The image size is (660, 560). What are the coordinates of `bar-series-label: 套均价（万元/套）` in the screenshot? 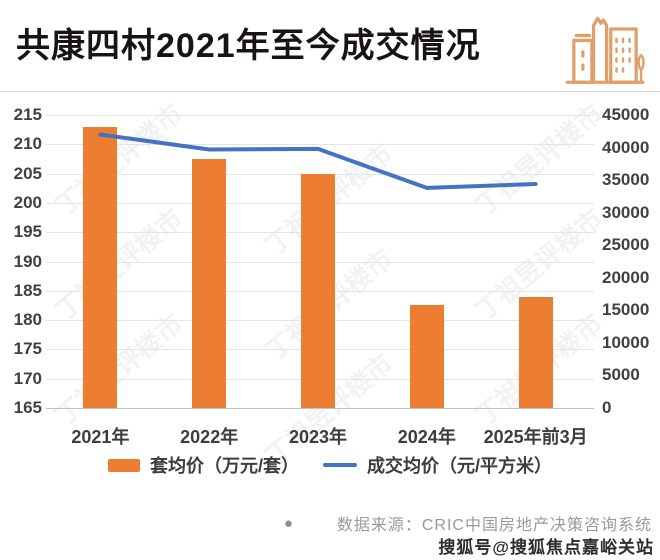 It's located at (224, 466).